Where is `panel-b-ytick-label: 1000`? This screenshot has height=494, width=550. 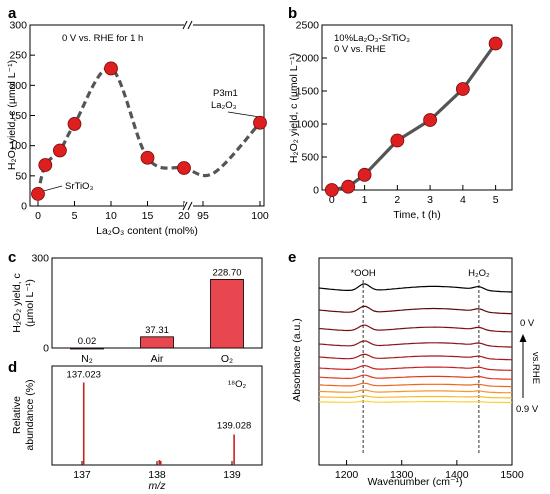 panel-b-ytick-label: 1000 is located at coordinates (308, 125).